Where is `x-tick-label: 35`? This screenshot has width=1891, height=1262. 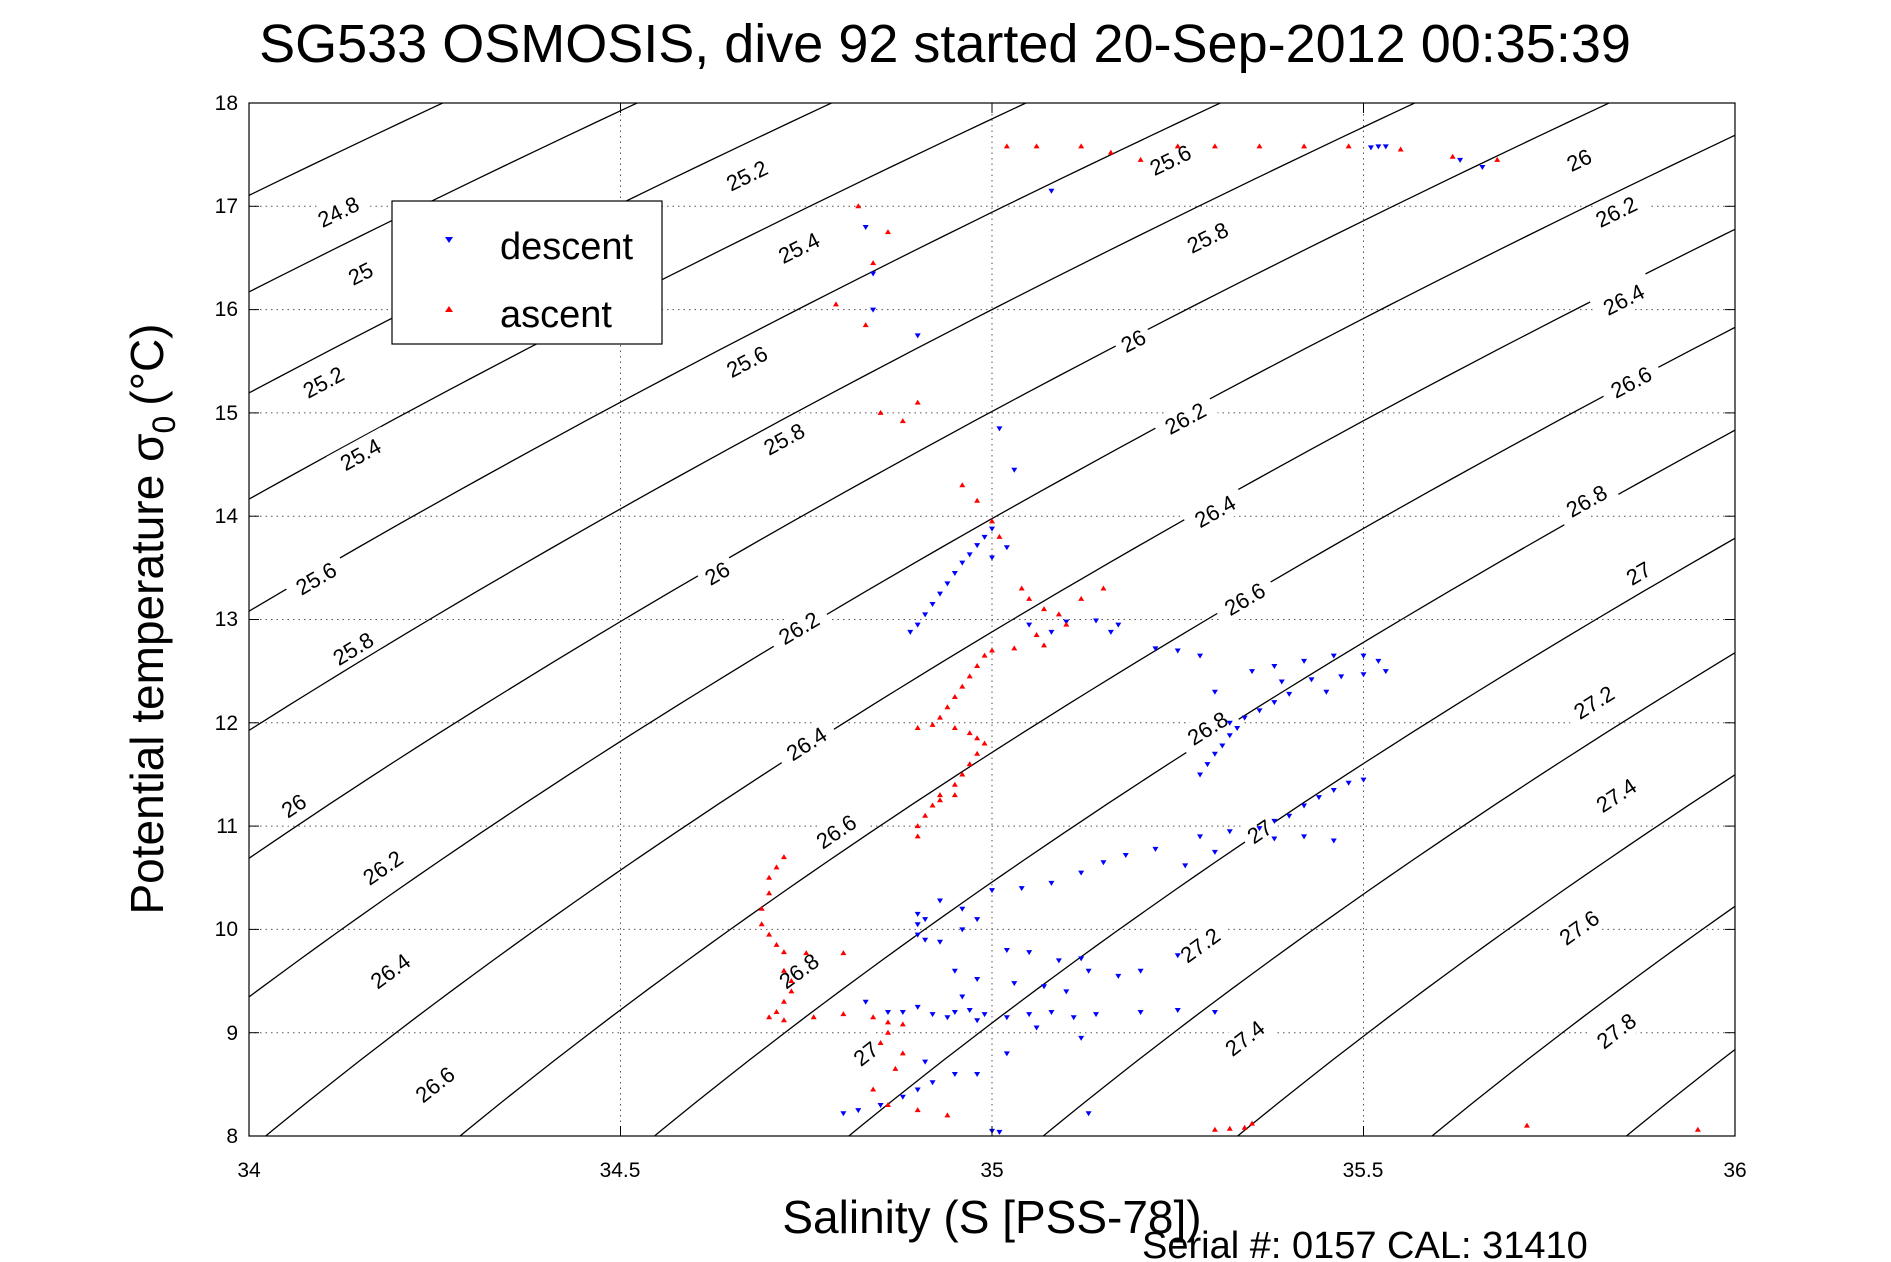 x-tick-label: 35 is located at coordinates (991, 1170).